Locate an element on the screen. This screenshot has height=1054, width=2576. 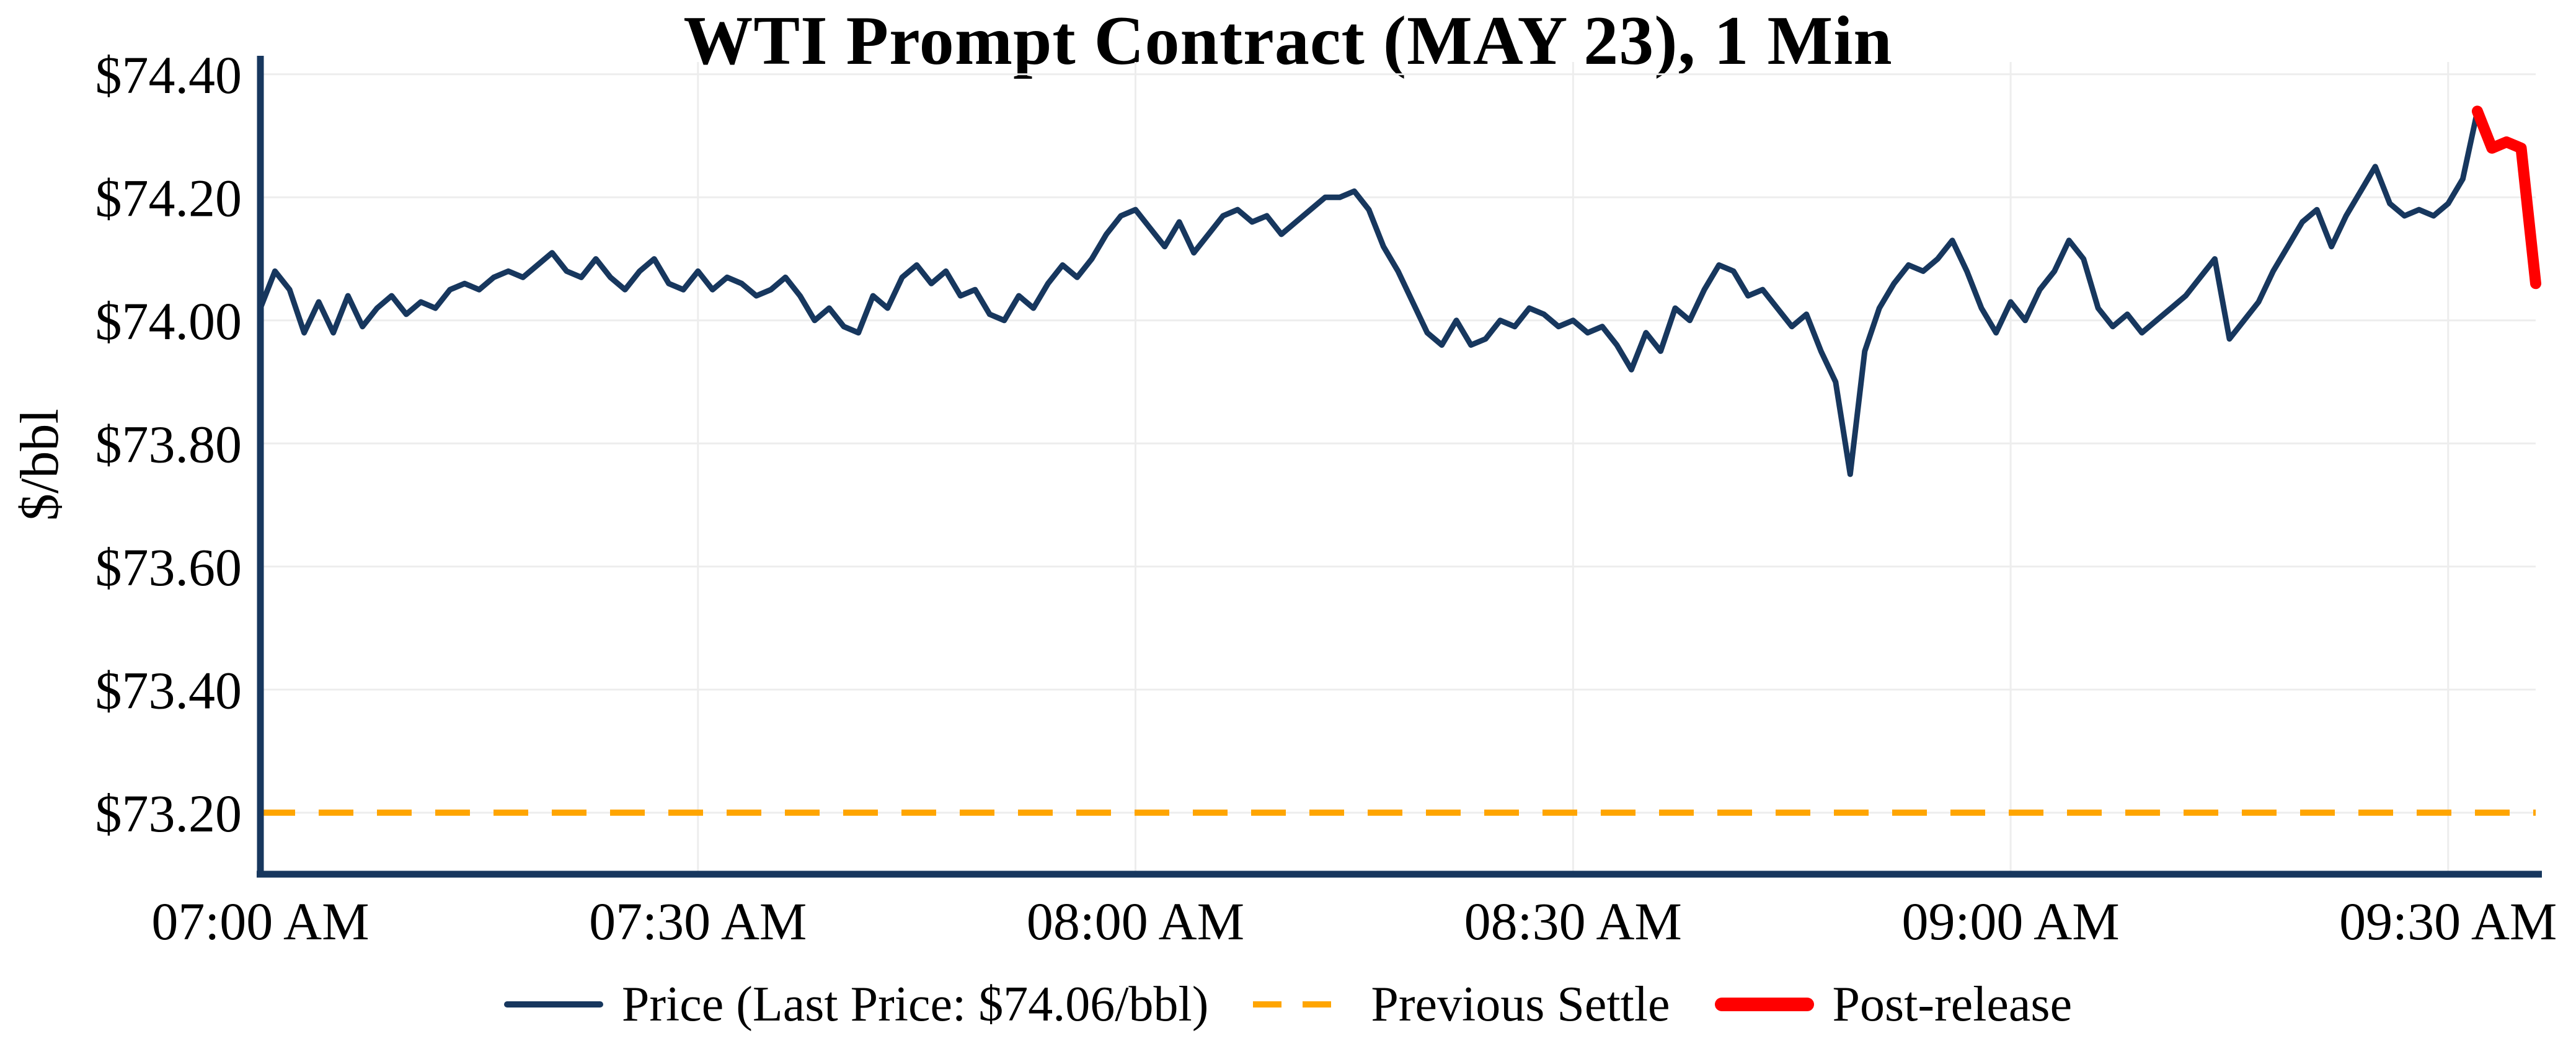
x-tick-label: 07:30 AM is located at coordinates (698, 921).